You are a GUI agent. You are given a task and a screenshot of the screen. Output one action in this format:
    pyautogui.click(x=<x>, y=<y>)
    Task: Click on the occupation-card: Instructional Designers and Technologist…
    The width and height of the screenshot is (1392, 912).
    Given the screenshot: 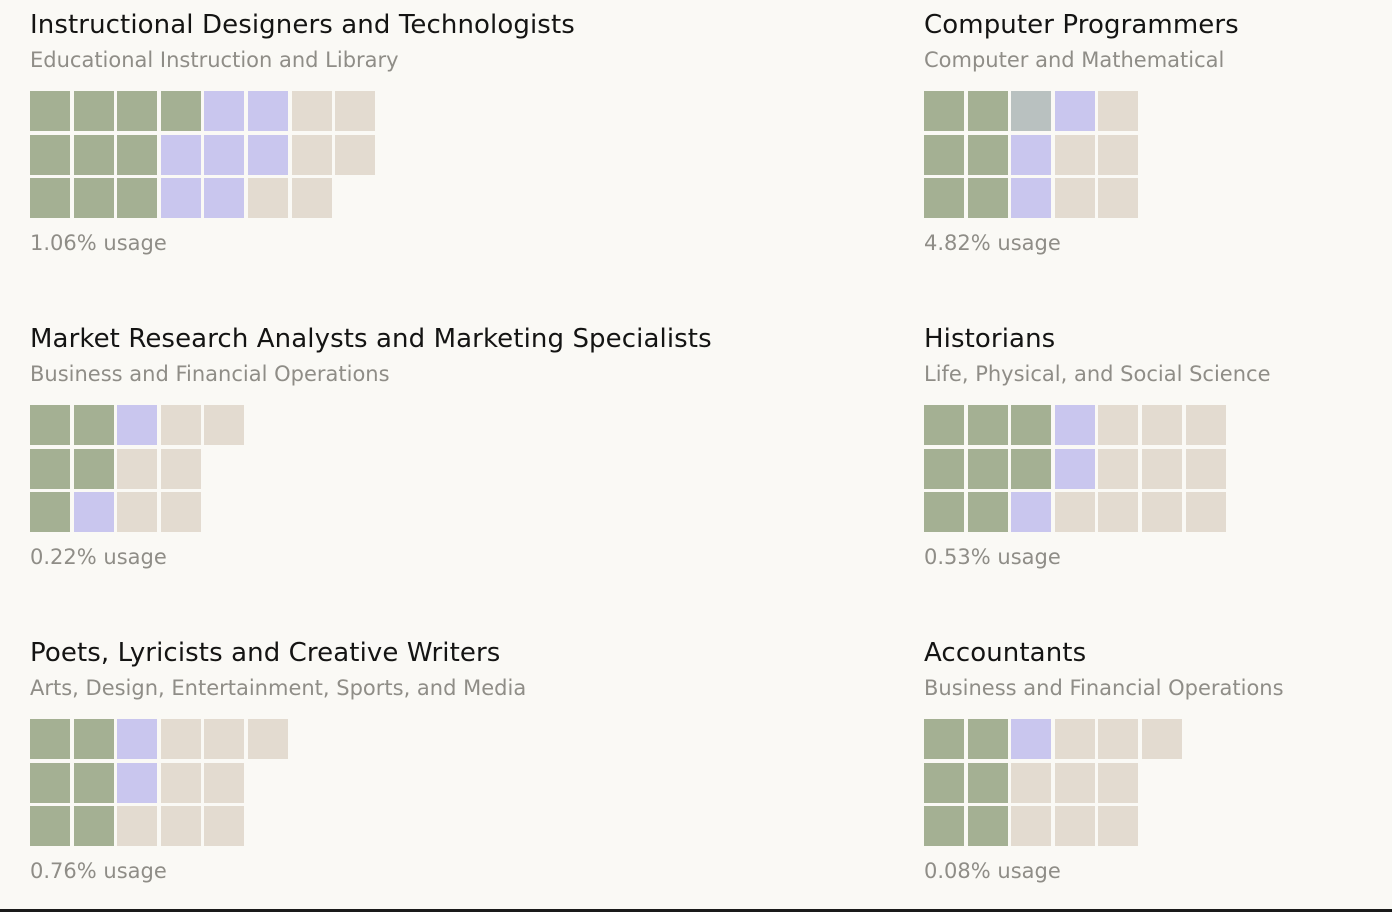 What is the action you would take?
    pyautogui.click(x=302, y=132)
    